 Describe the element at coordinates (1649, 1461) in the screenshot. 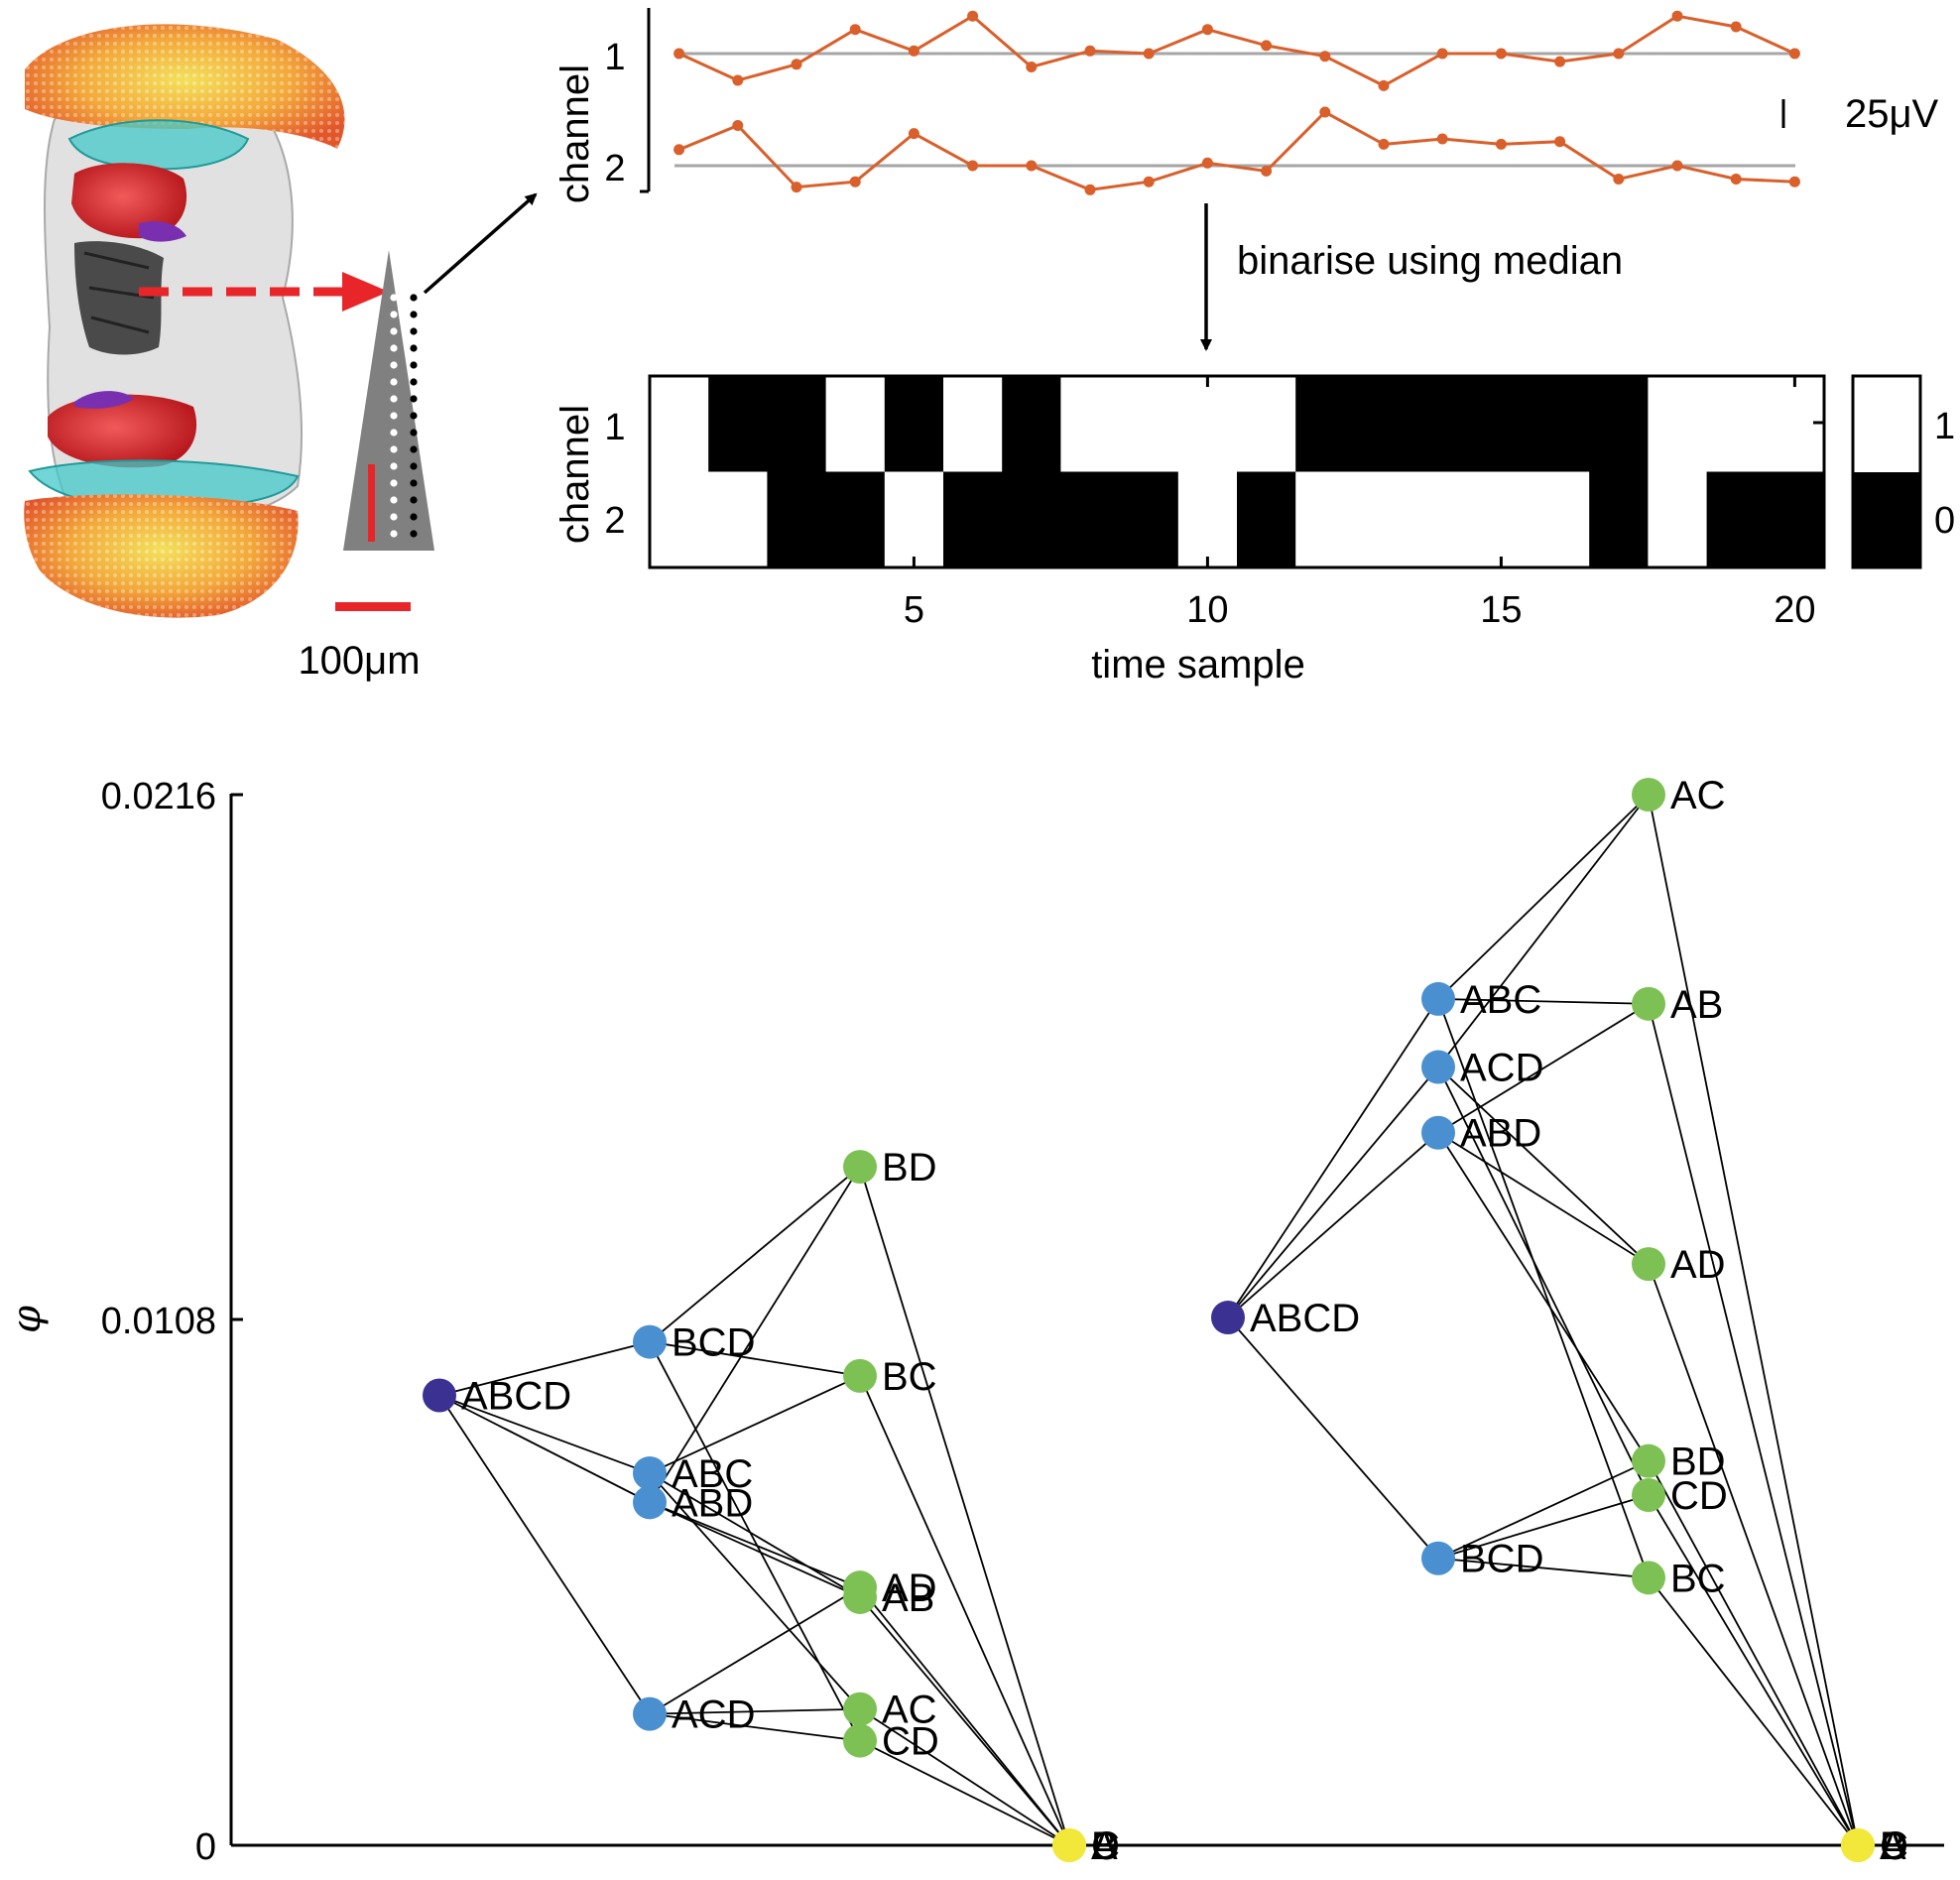

I see `lattice-node-BD` at that location.